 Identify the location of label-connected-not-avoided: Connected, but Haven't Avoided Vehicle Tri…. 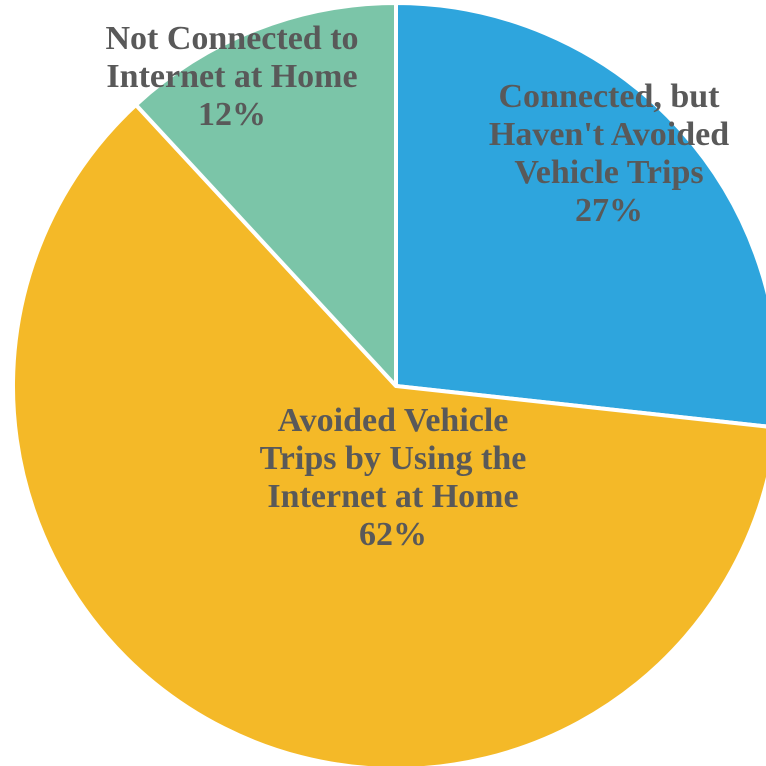
(609, 153).